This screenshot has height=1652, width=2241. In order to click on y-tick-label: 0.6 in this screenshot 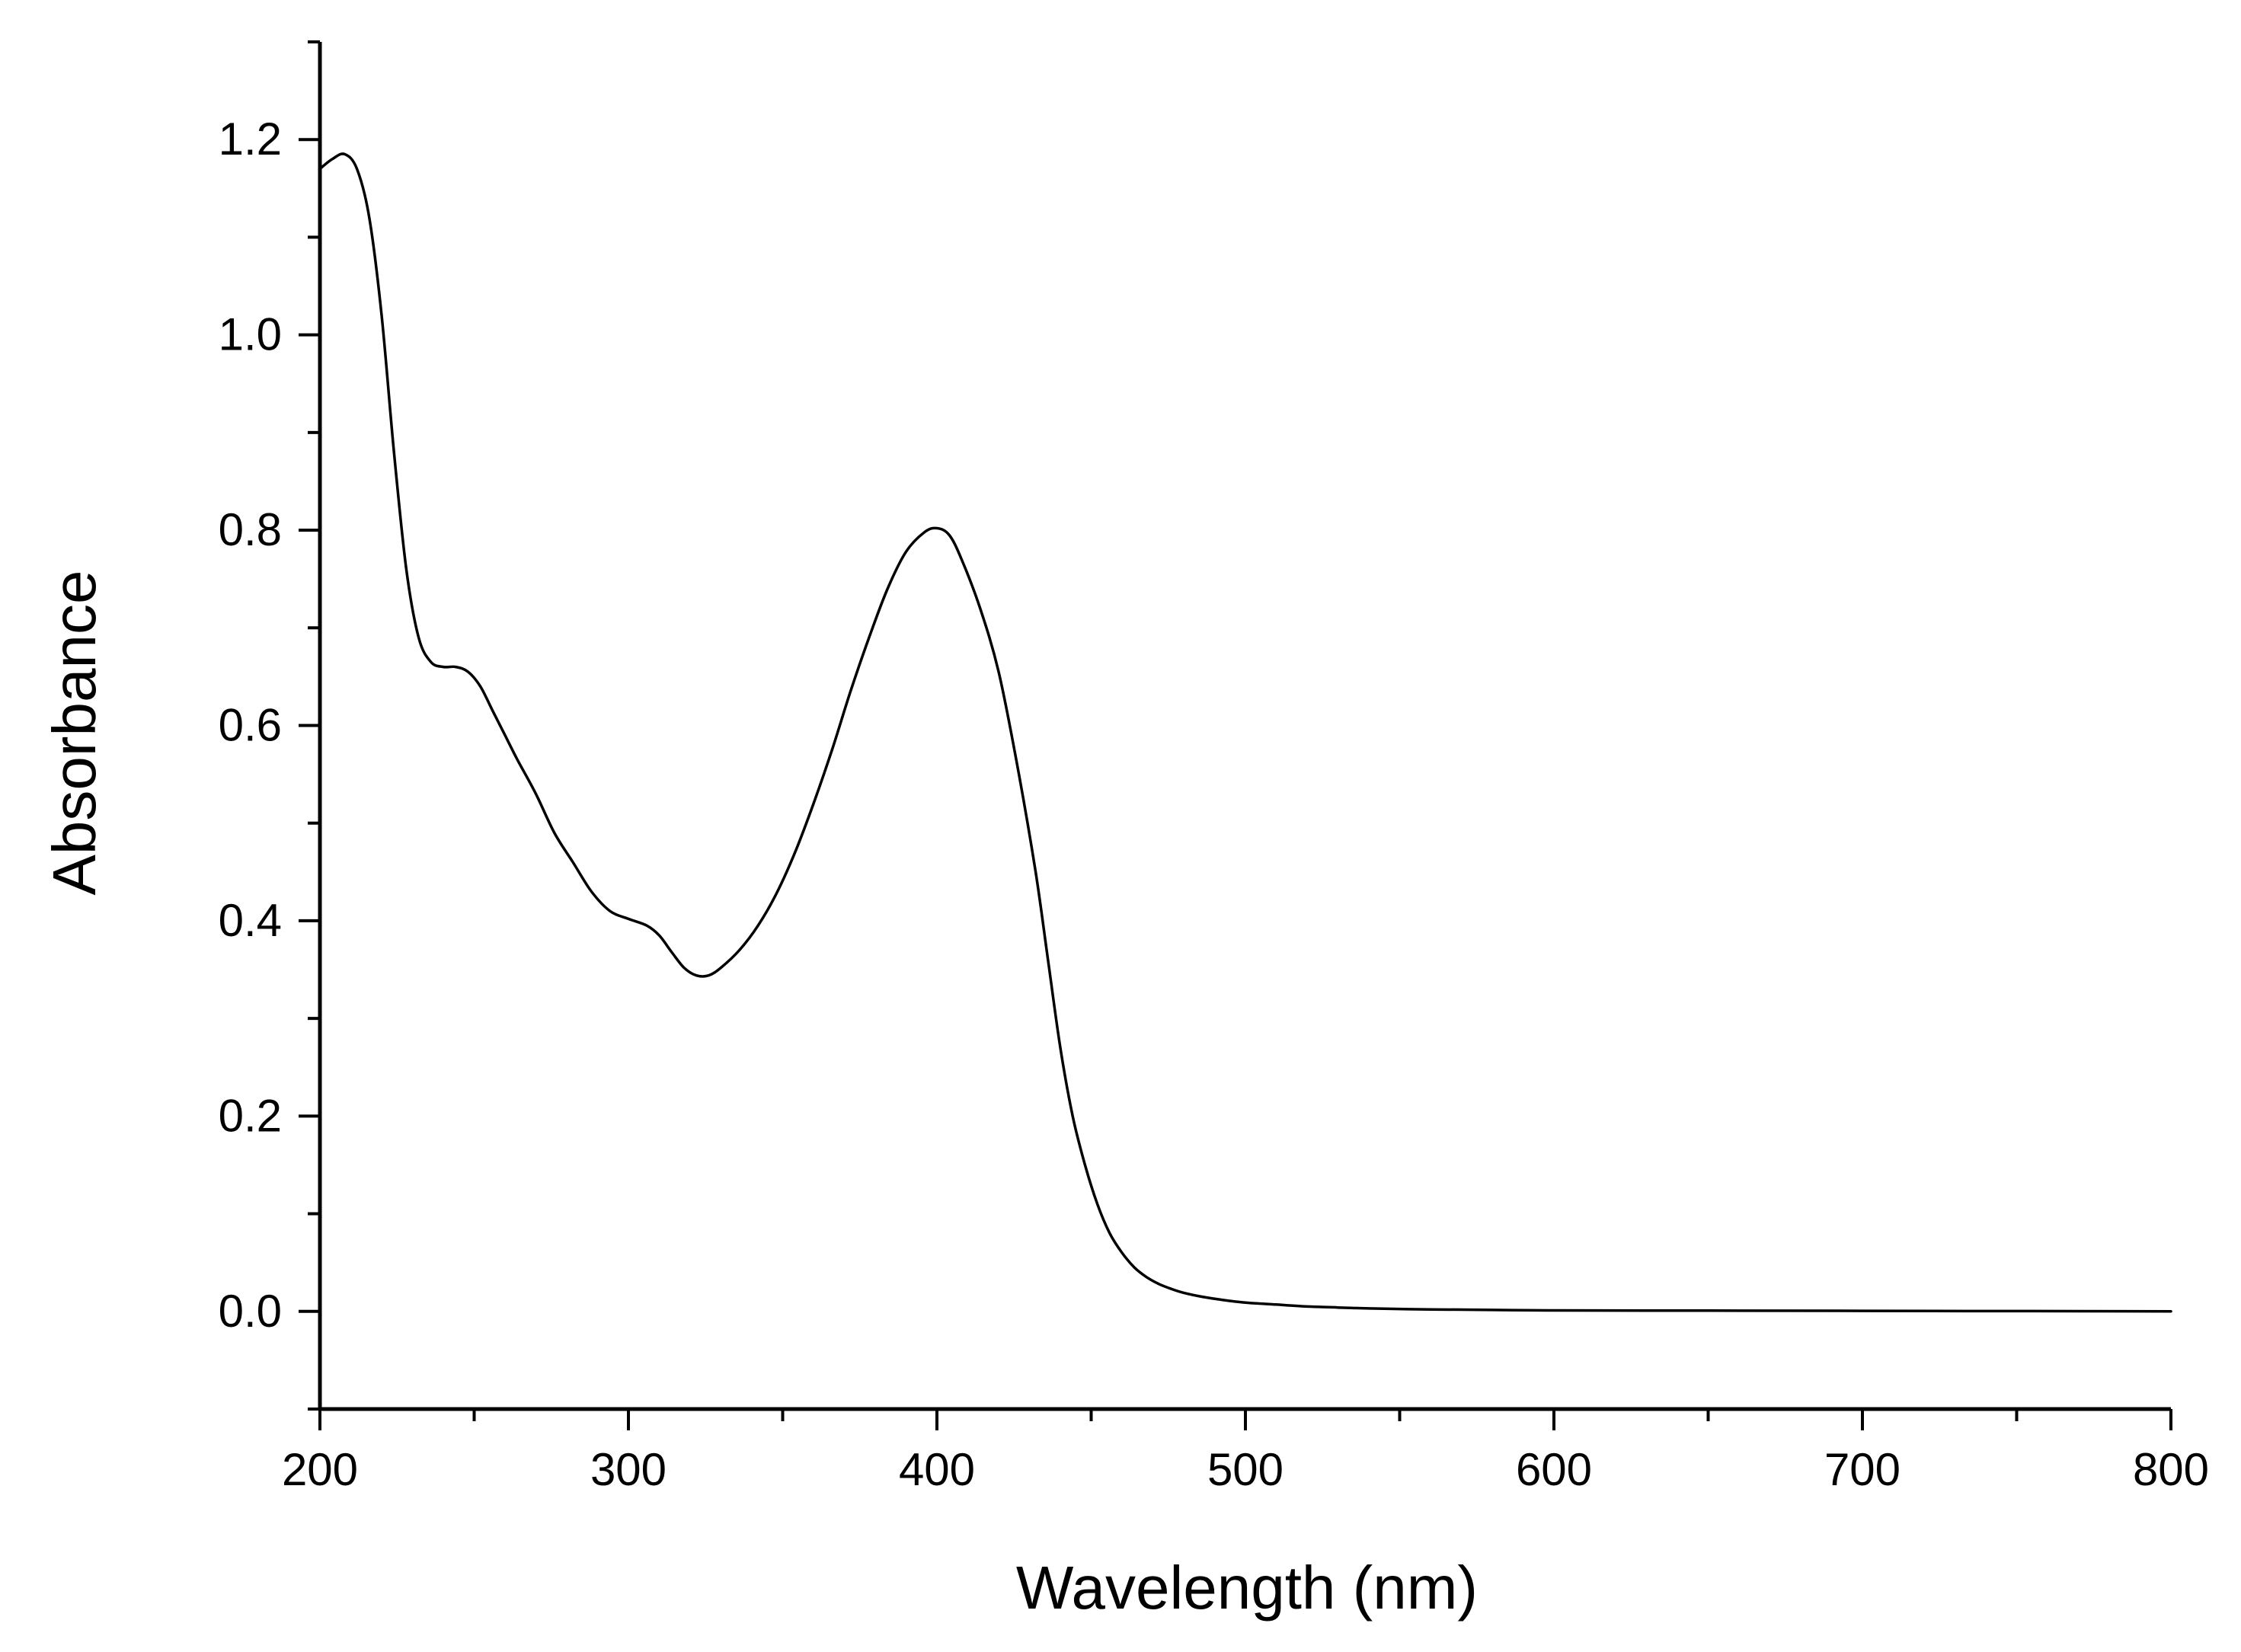, I will do `click(251, 725)`.